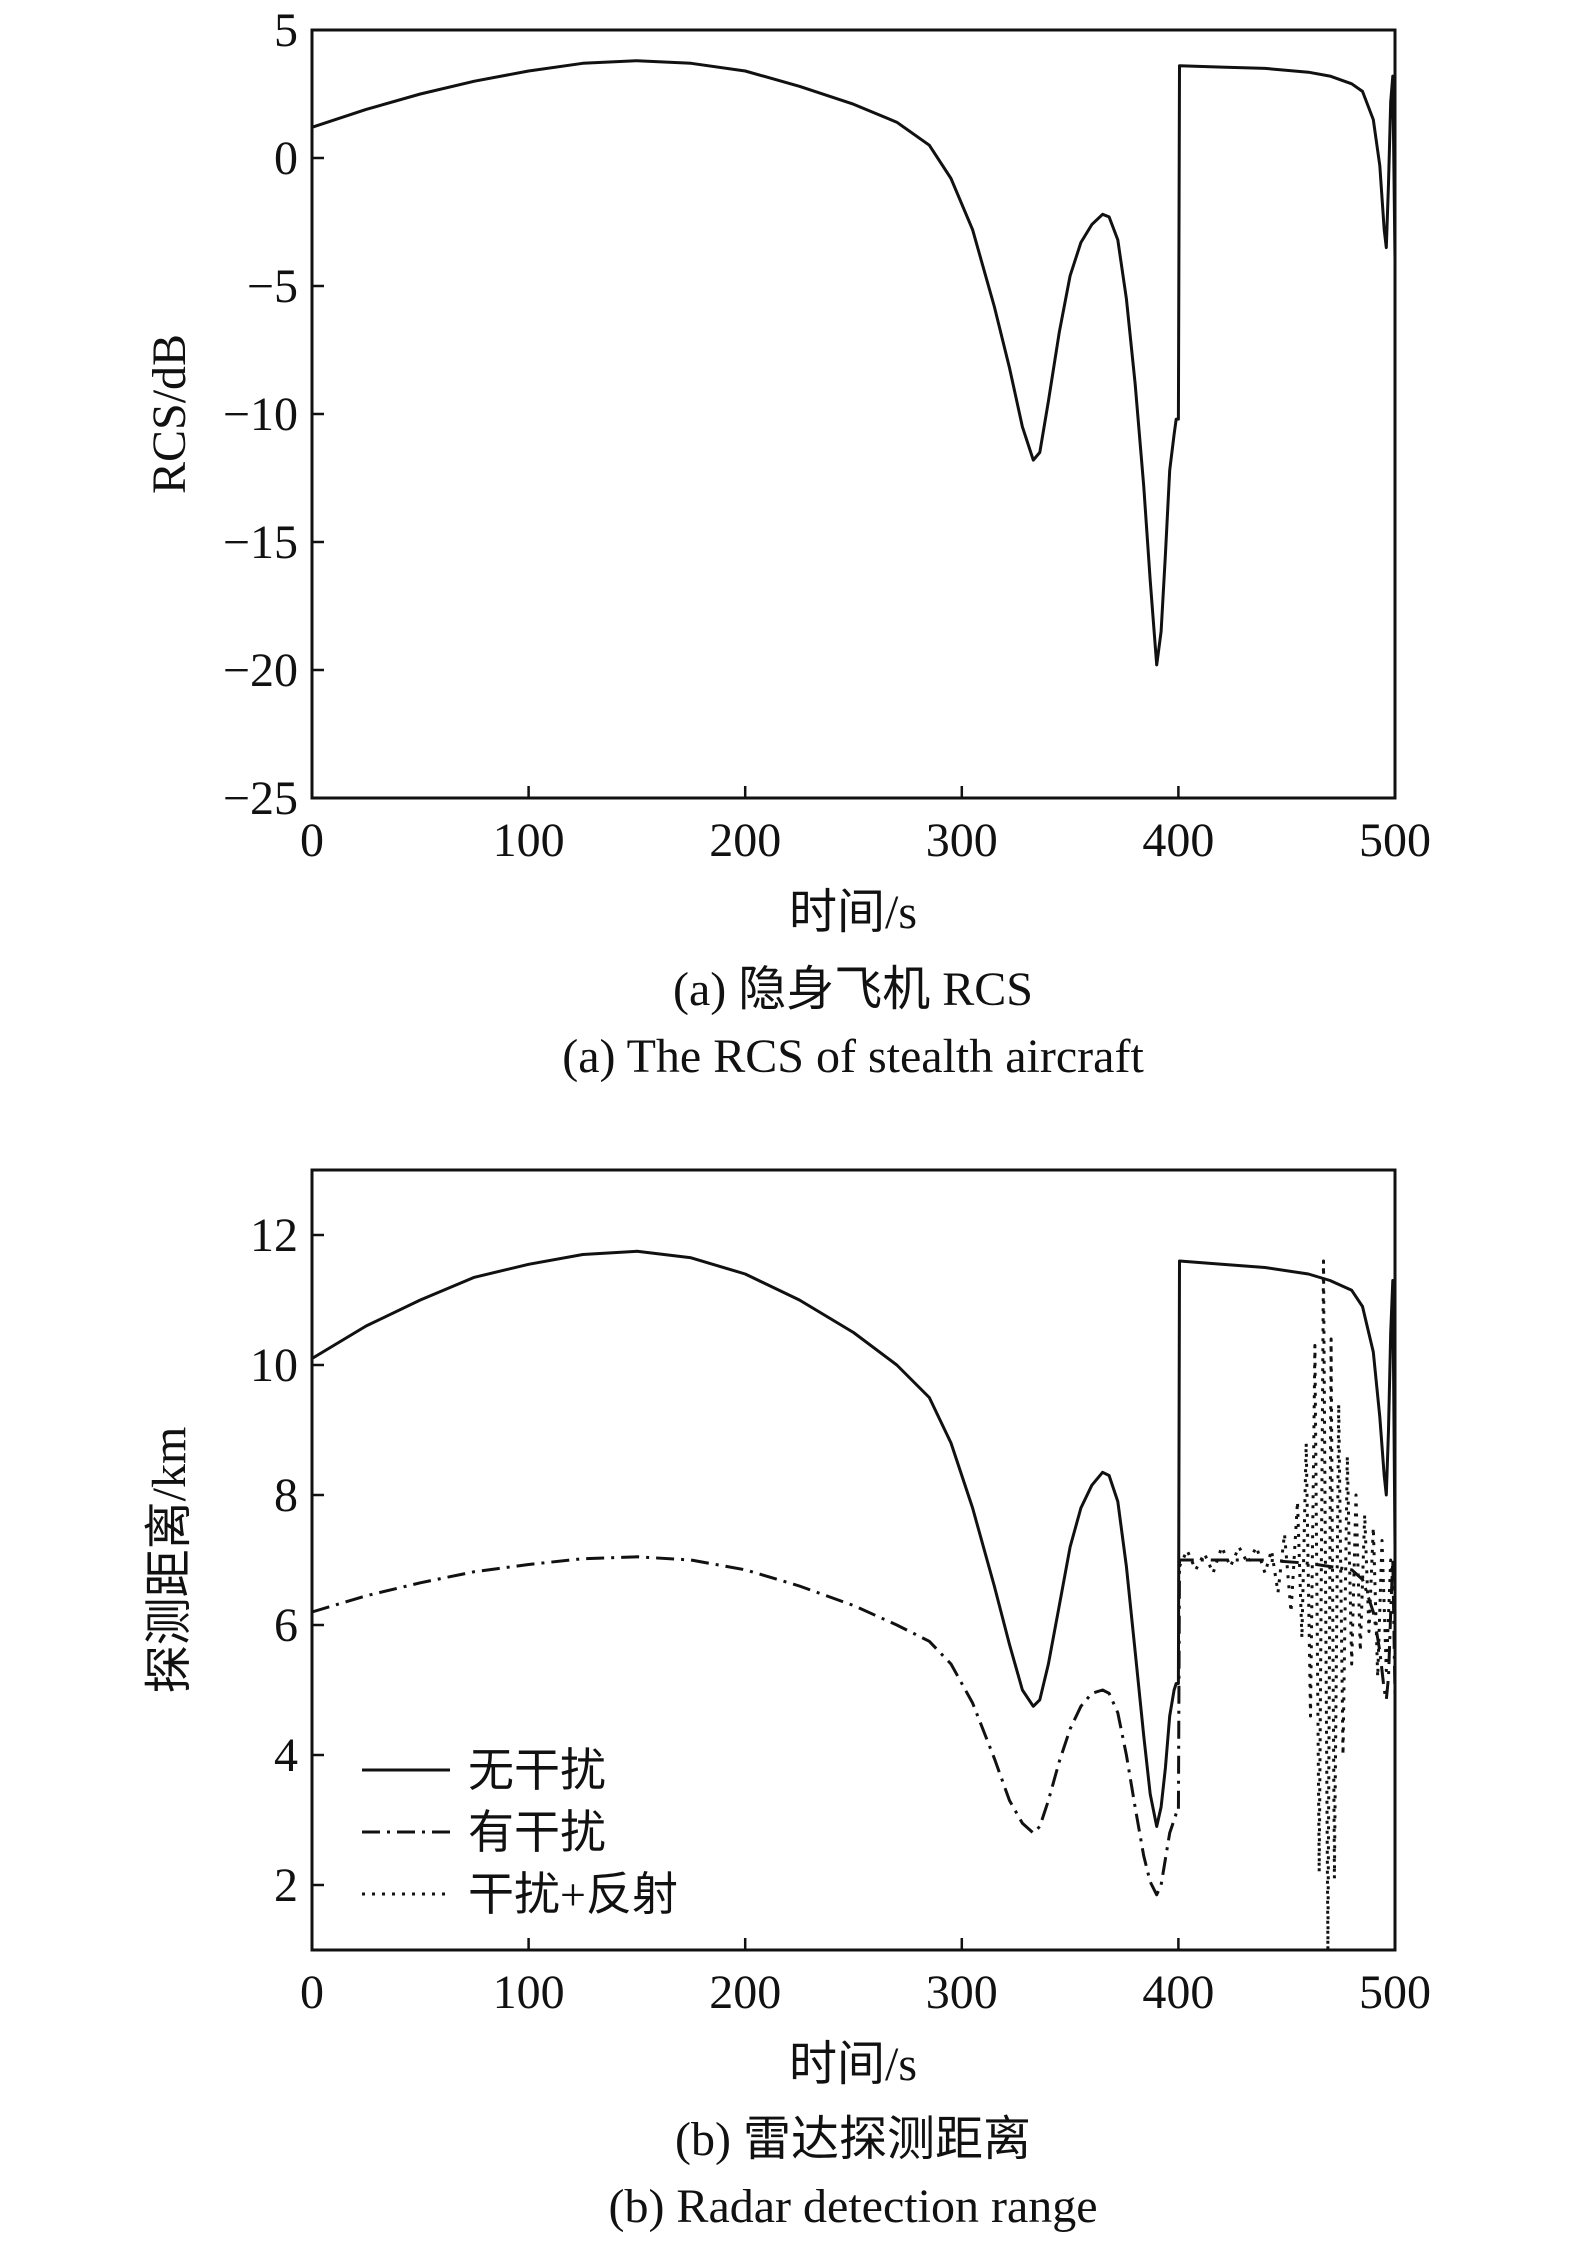  What do you see at coordinates (260, 414) in the screenshot?
I see `rcs-y-tick-label: −10` at bounding box center [260, 414].